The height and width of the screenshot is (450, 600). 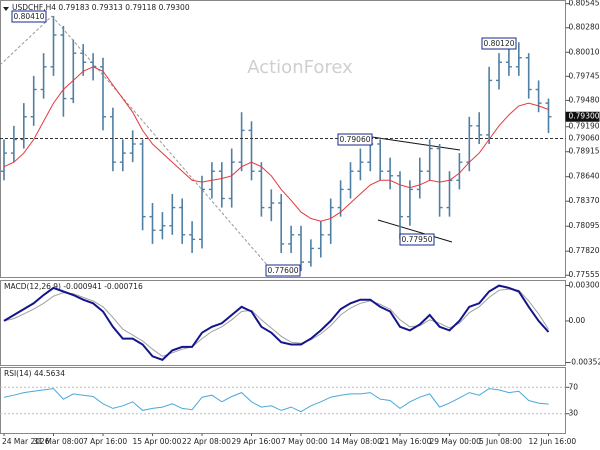 What do you see at coordinates (456, 441) in the screenshot?
I see `x-tick-label: 29 May 00:00` at bounding box center [456, 441].